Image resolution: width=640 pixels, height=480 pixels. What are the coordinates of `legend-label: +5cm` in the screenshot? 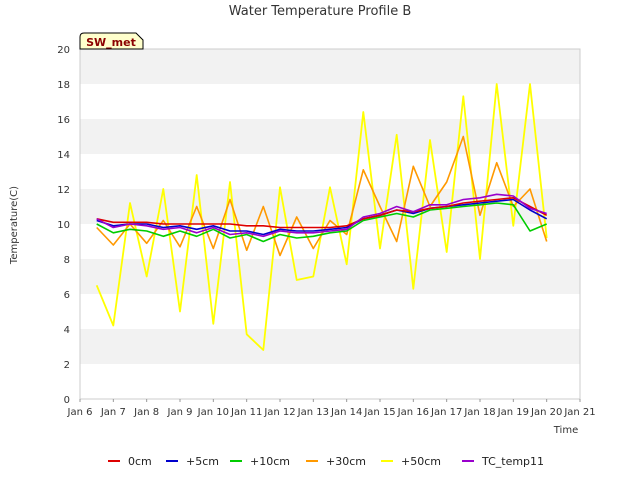 It's located at (202, 461).